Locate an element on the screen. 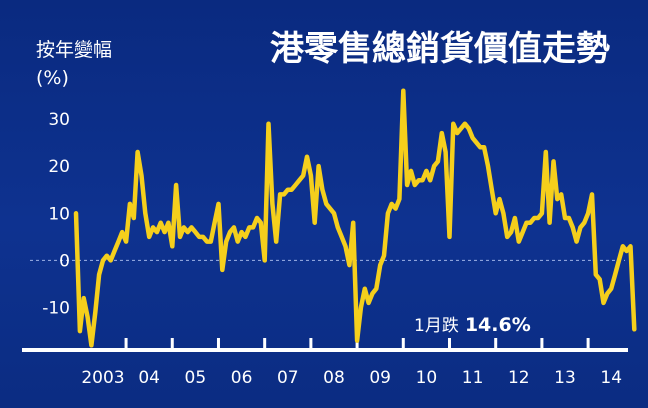 The image size is (648, 408). annotation-label: 1月跌 is located at coordinates (436, 326).